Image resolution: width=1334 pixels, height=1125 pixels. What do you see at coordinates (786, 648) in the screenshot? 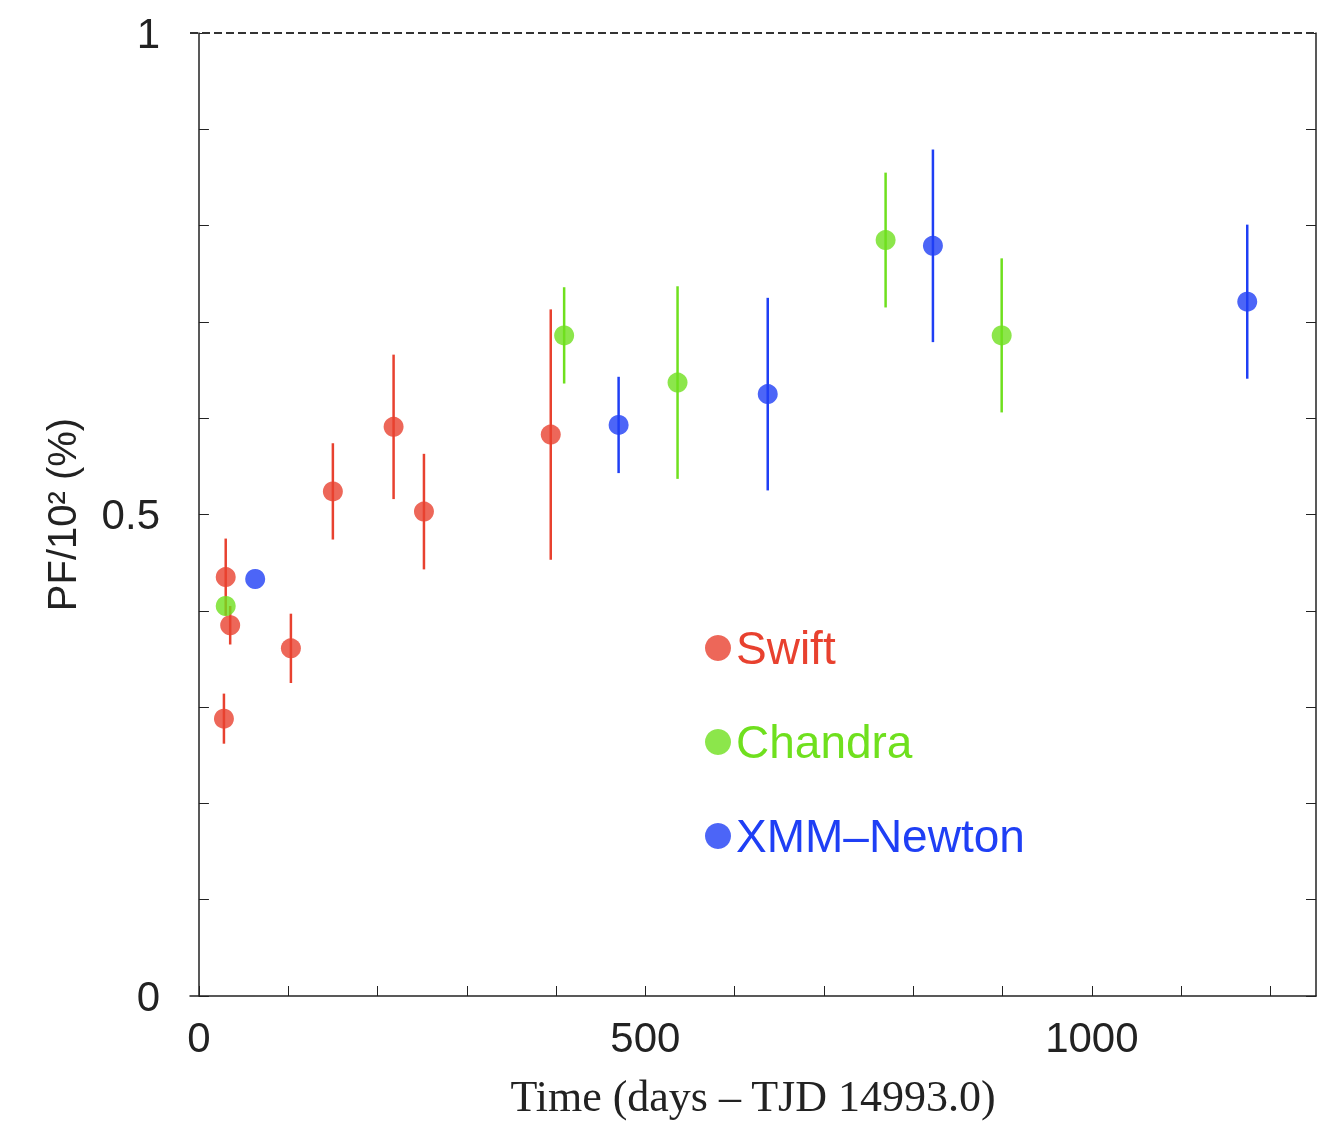
I see `legend-label: Swift` at bounding box center [786, 648].